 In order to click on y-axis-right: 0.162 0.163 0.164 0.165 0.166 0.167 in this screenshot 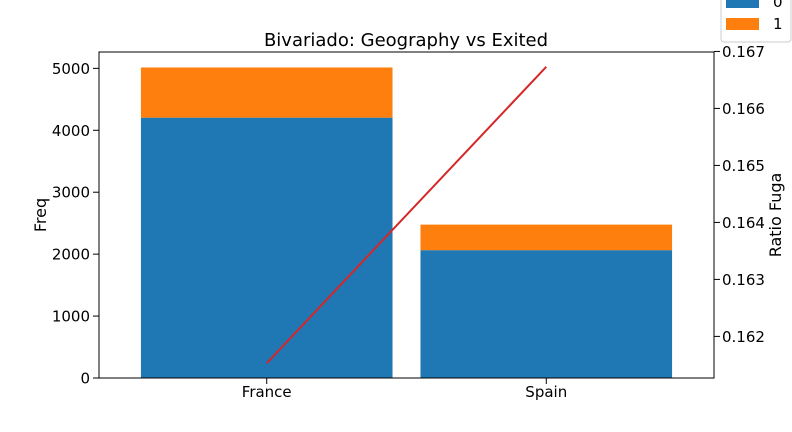, I will do `click(739, 194)`.